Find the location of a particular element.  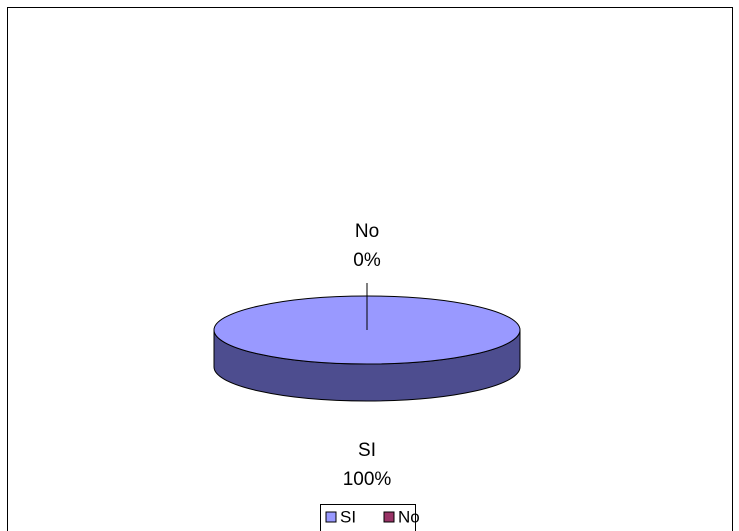

data-label: 100% is located at coordinates (367, 479).